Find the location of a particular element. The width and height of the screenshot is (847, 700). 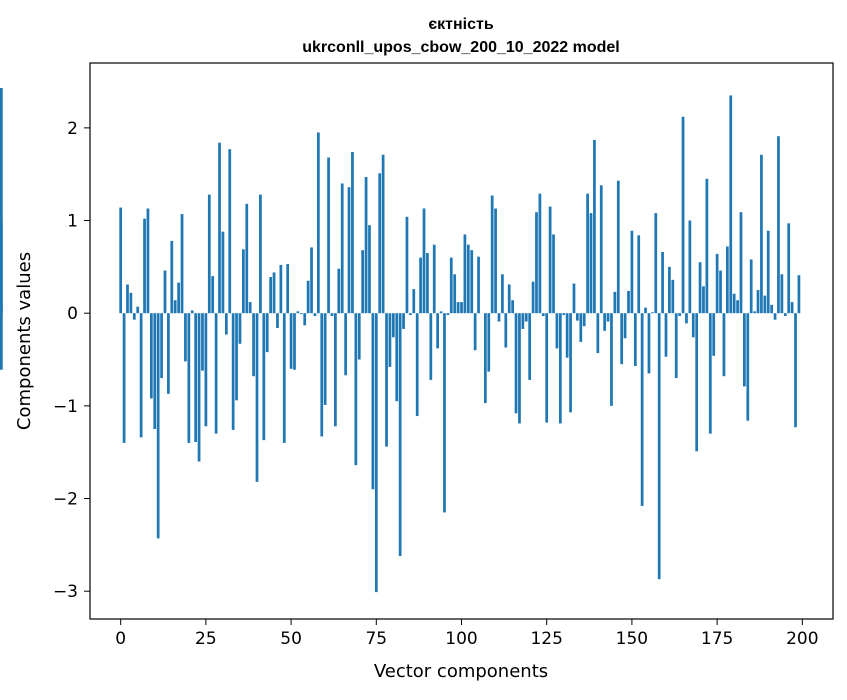

y-tick-label: −3 is located at coordinates (65, 592).